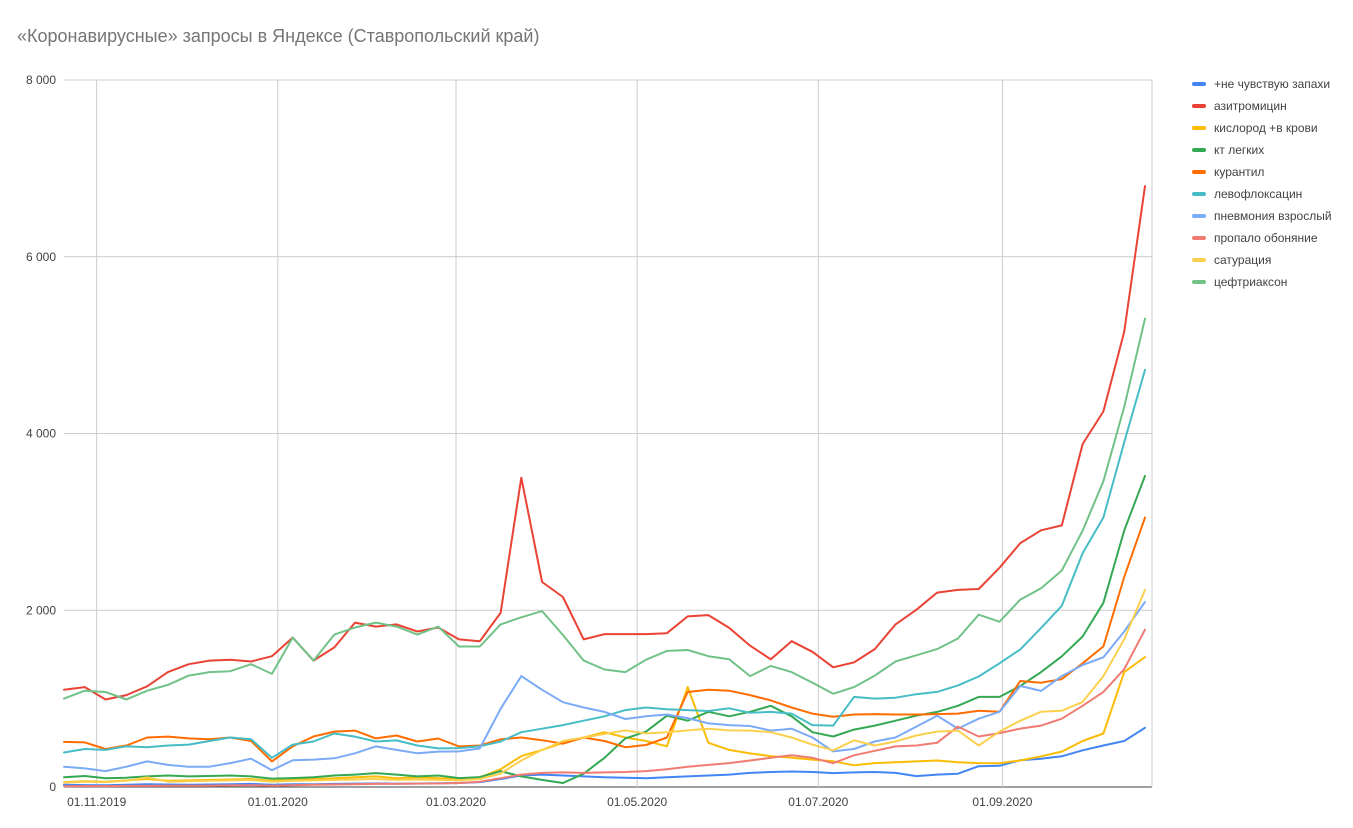 Image resolution: width=1353 pixels, height=828 pixels. Describe the element at coordinates (52, 787) in the screenshot. I see `y-axis-tick-label: 0` at that location.